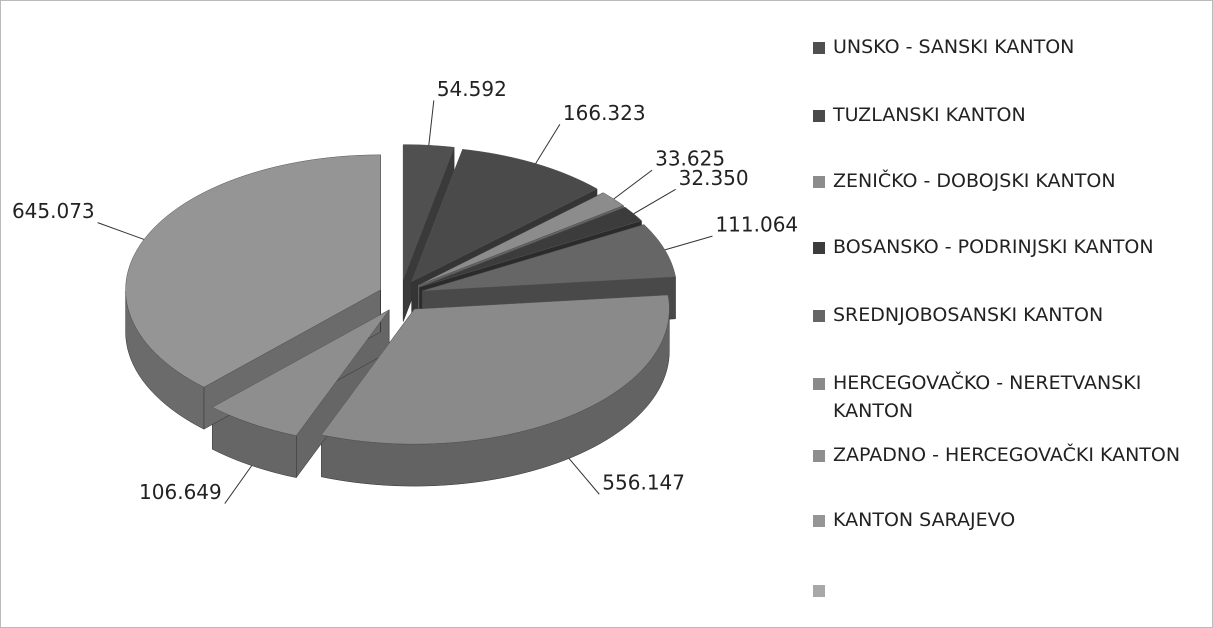  I want to click on legend-item: SREDNJOBOSANSKI KANTON, so click(1012, 315).